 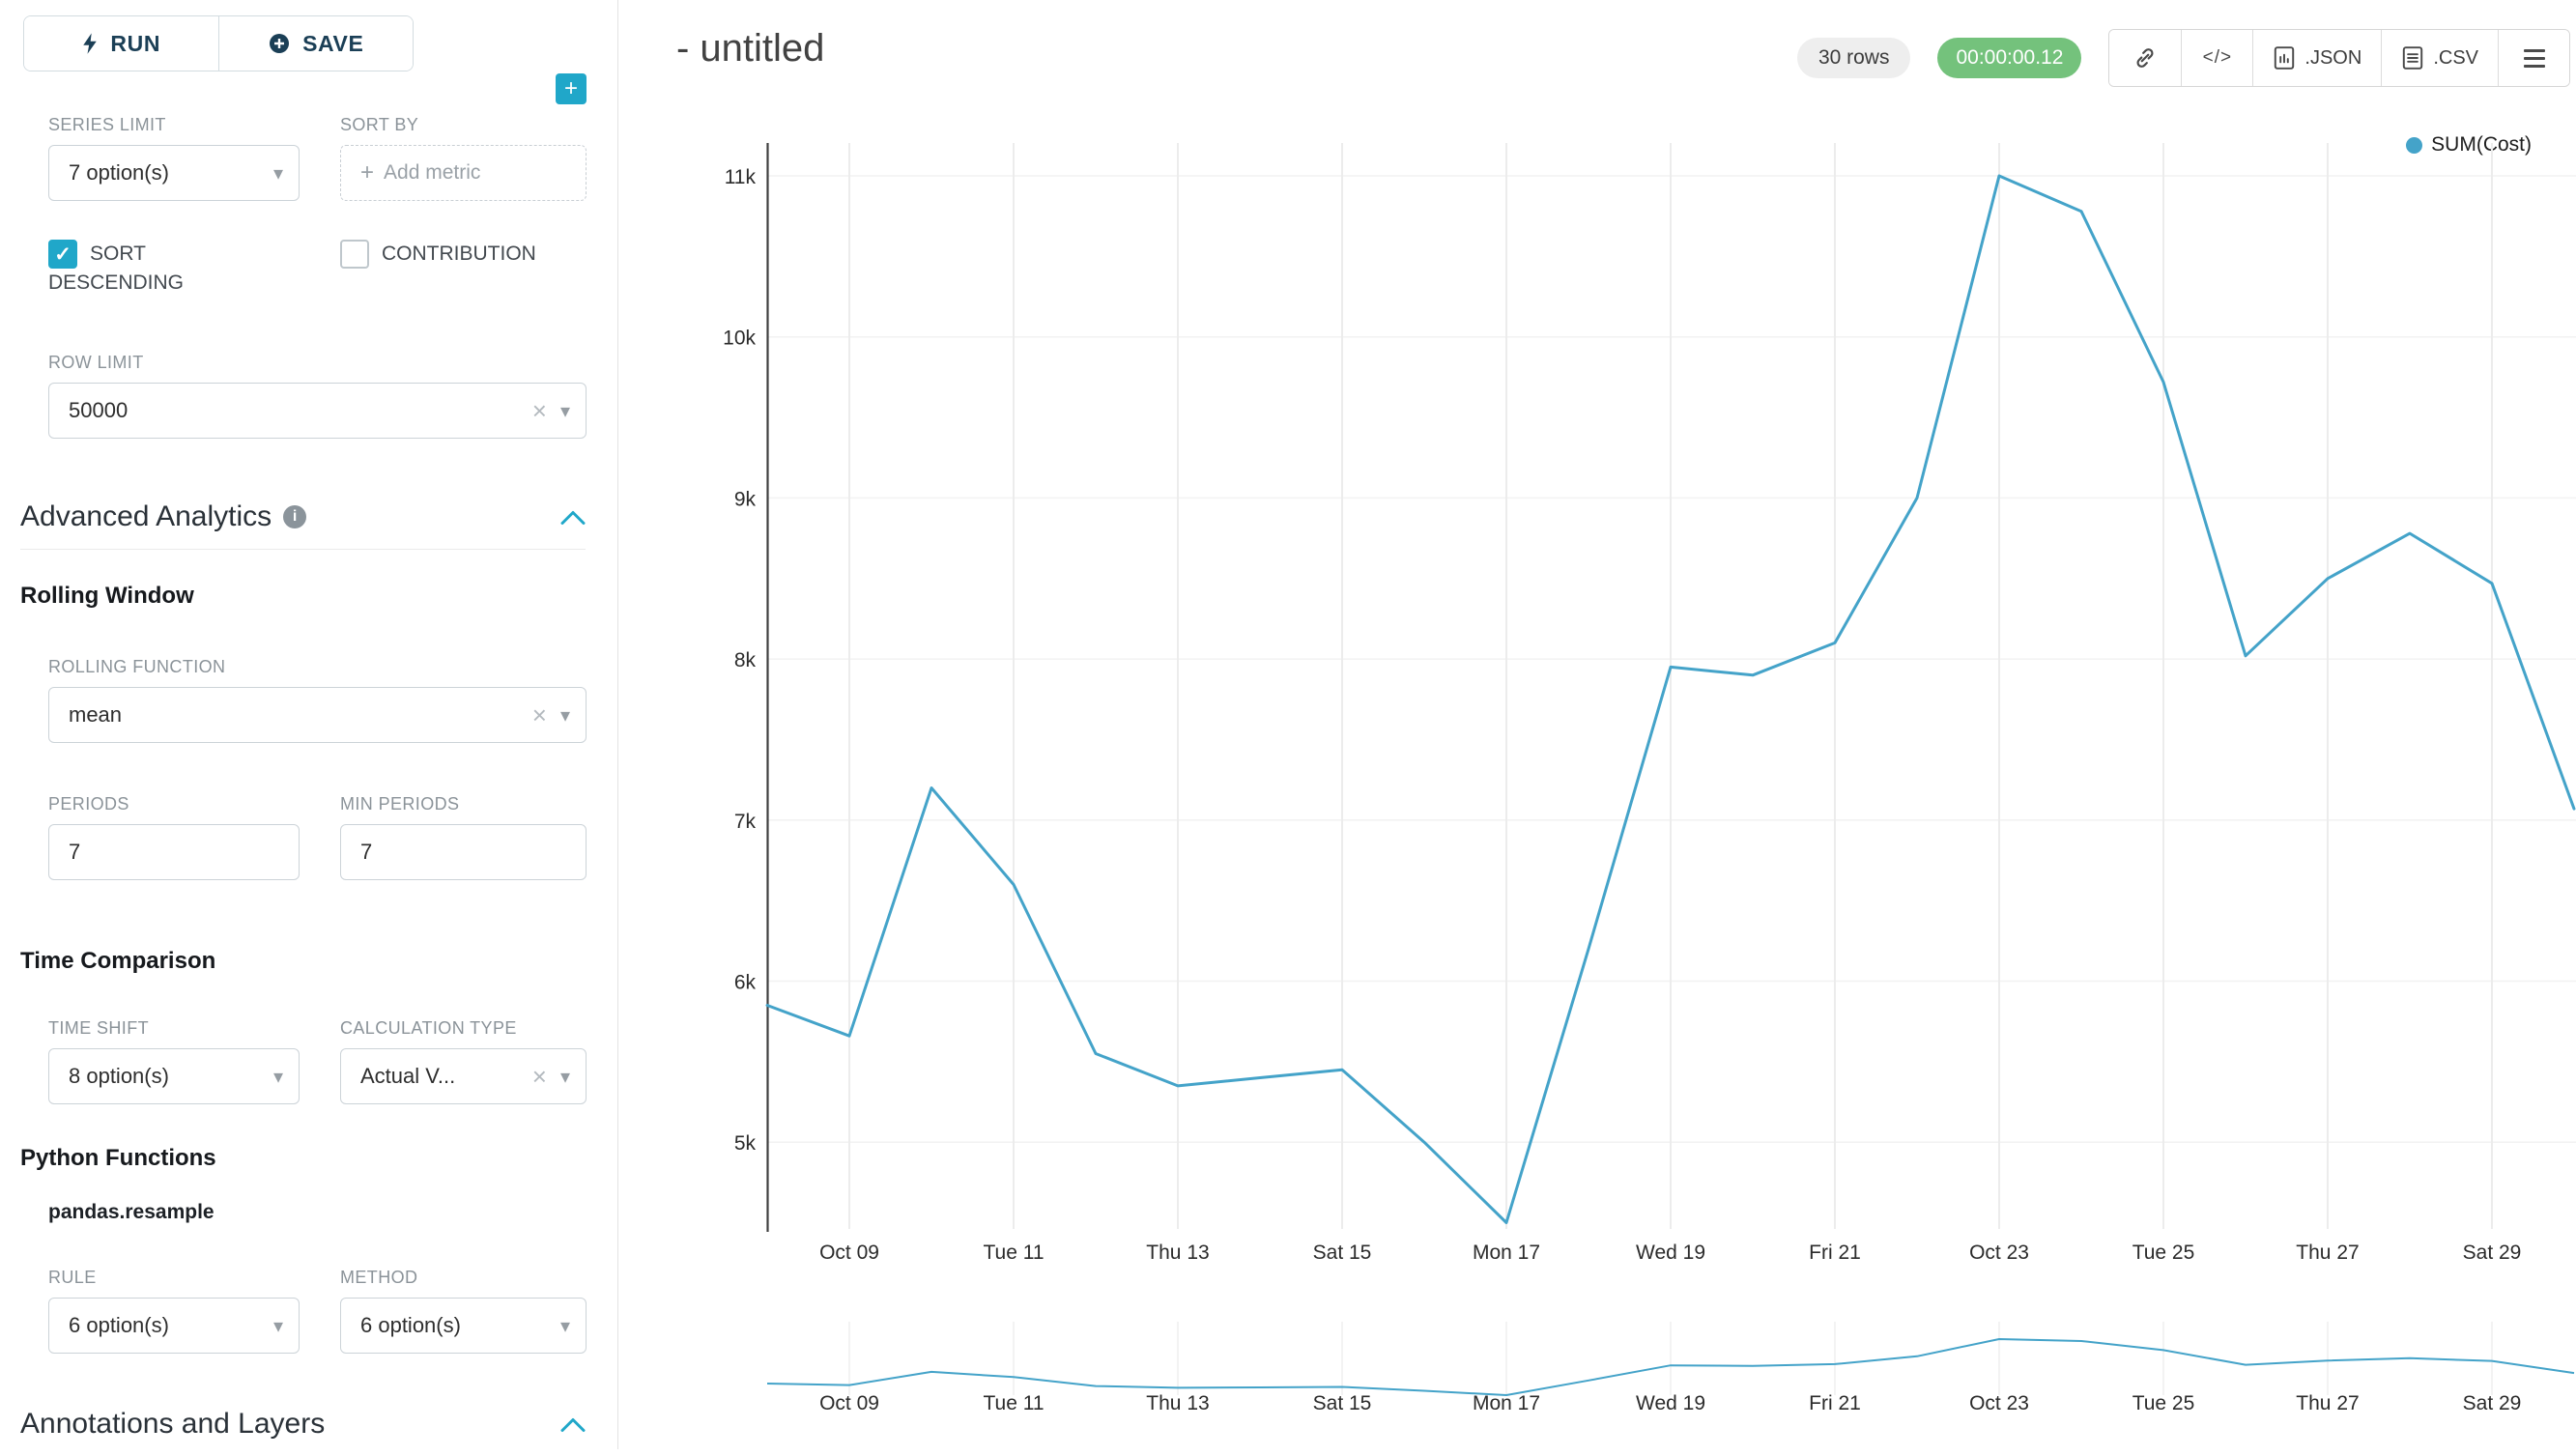 What do you see at coordinates (367, 853) in the screenshot?
I see `min-periods-value: 7` at bounding box center [367, 853].